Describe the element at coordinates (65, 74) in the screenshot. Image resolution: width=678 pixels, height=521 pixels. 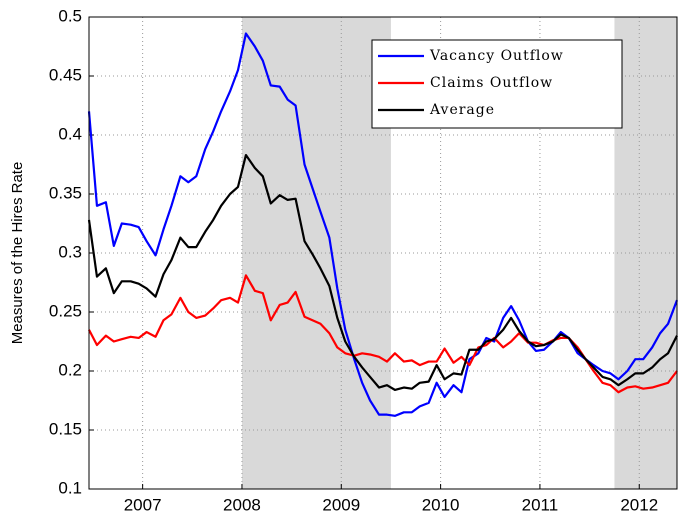
I see `y-tick-label: 0.45` at that location.